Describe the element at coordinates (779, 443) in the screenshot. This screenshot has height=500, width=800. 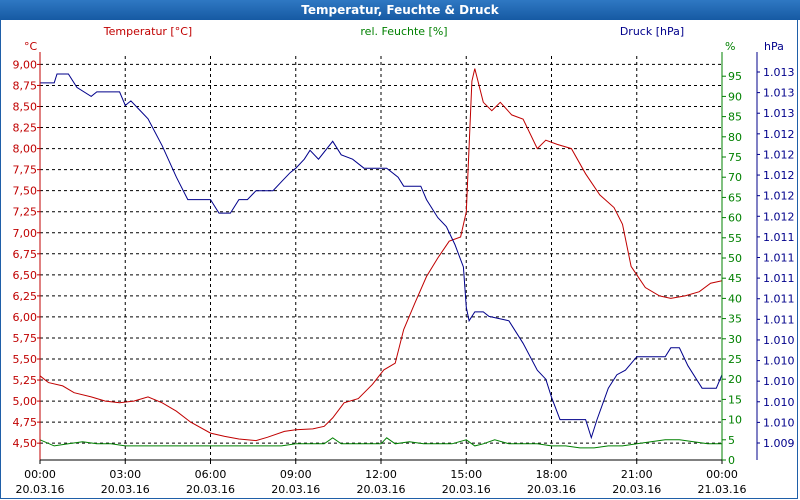
I see `pressure-tick-label: 1.009` at that location.